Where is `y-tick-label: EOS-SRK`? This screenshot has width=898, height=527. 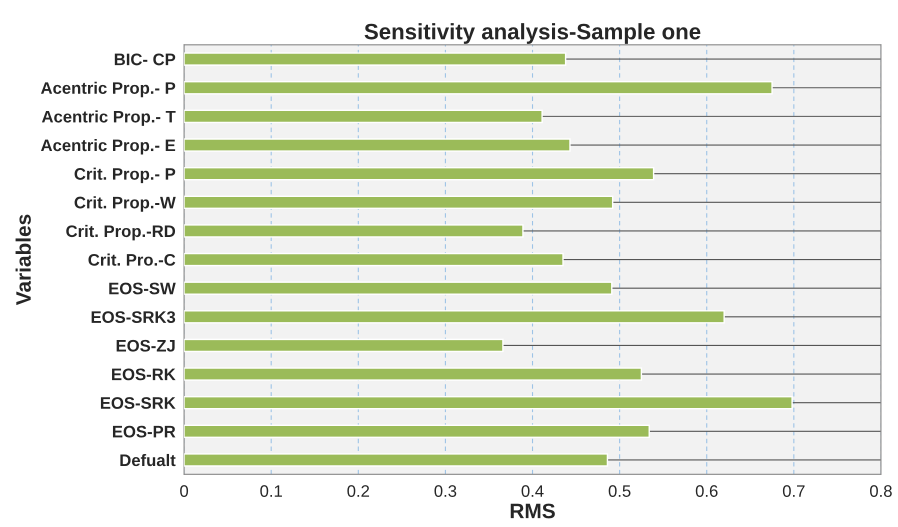 y-tick-label: EOS-SRK is located at coordinates (138, 403).